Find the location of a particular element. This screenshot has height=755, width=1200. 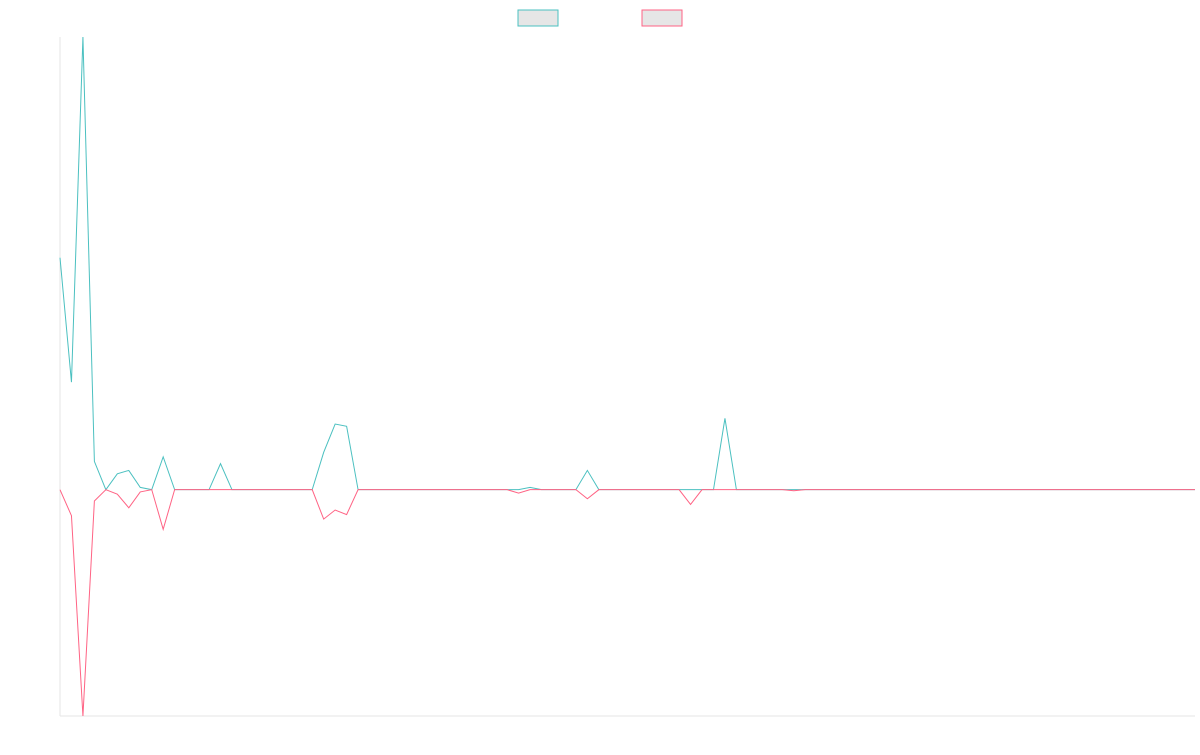

chart-legend is located at coordinates (600, 18).